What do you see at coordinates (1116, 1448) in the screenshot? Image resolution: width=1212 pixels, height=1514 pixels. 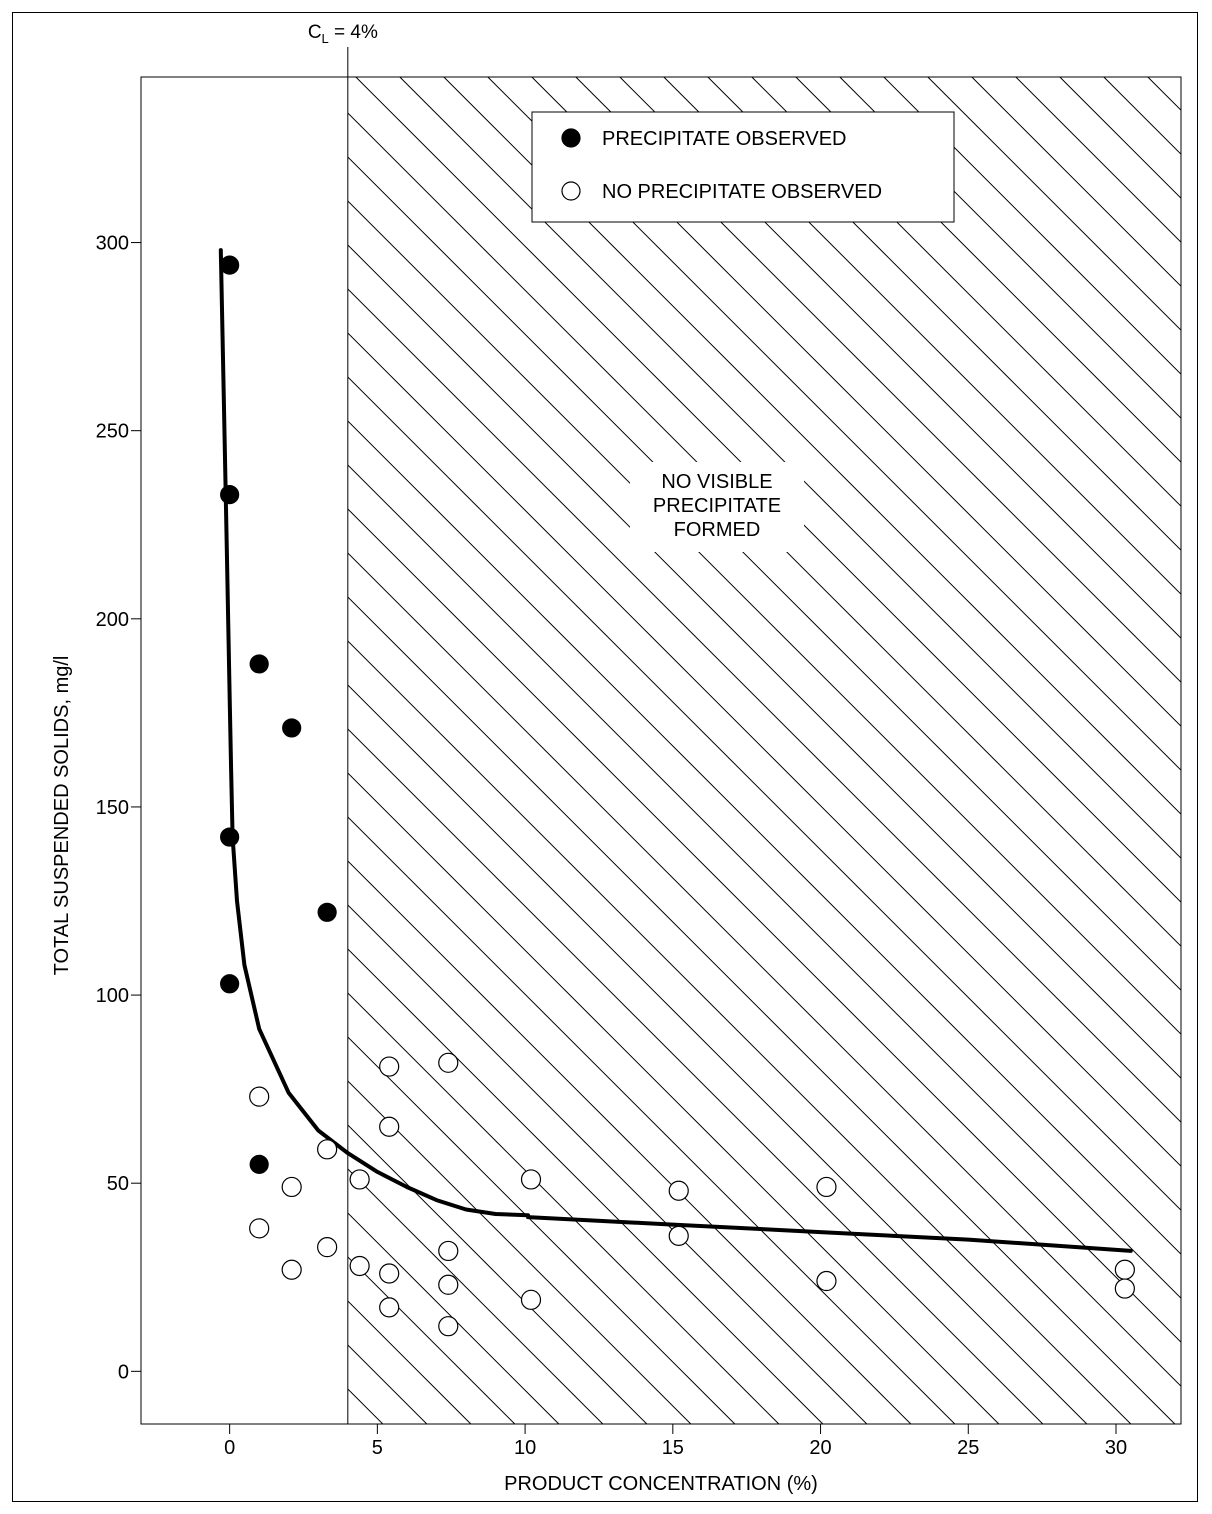 I see `x-tick-label: 30` at bounding box center [1116, 1448].